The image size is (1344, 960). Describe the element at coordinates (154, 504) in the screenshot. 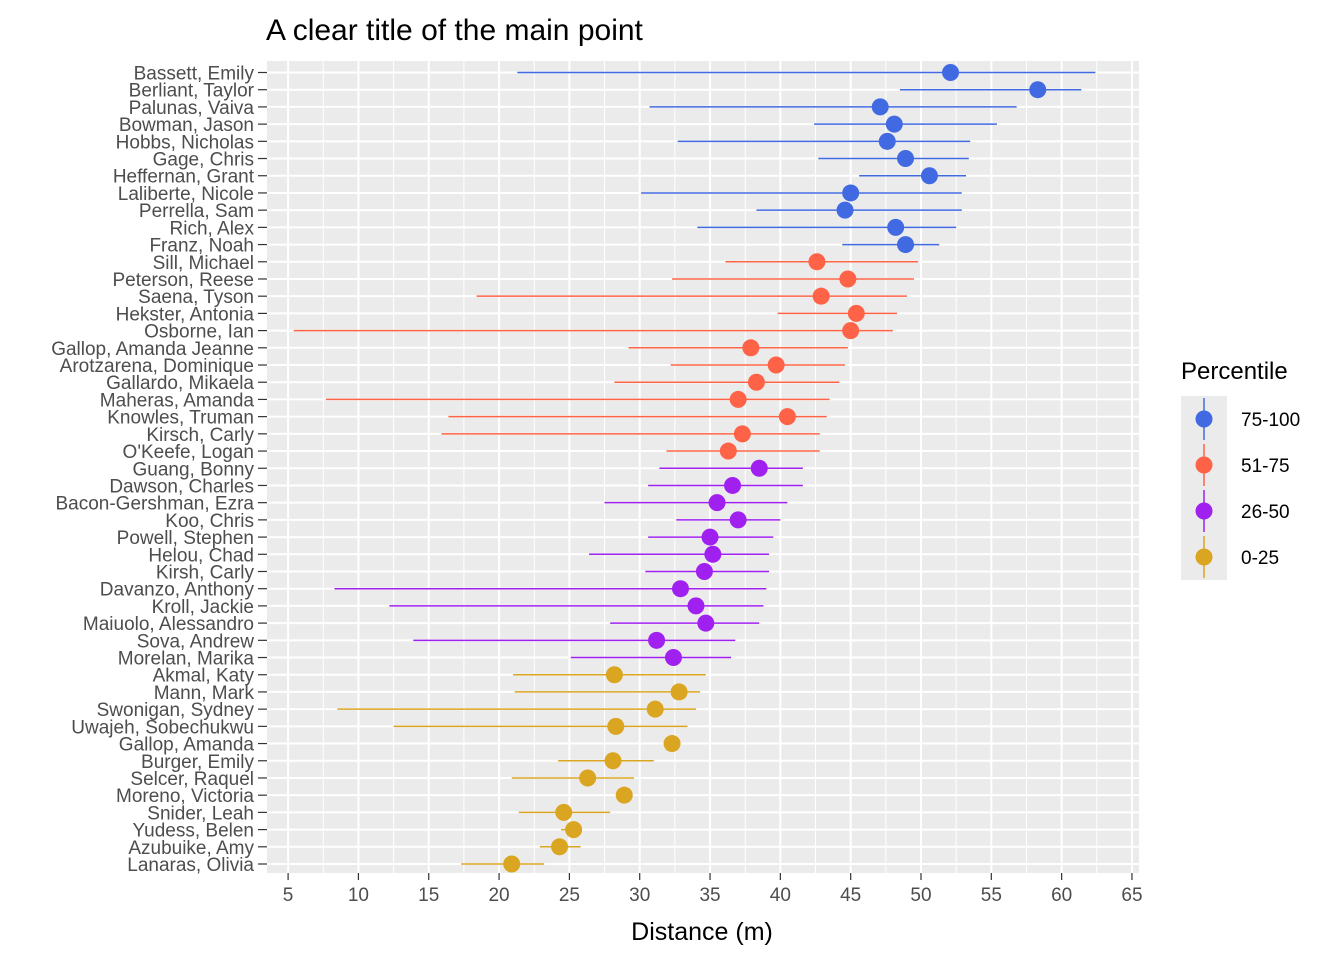

I see `y-axis-label: Bacon-Gershman, Ezra` at that location.